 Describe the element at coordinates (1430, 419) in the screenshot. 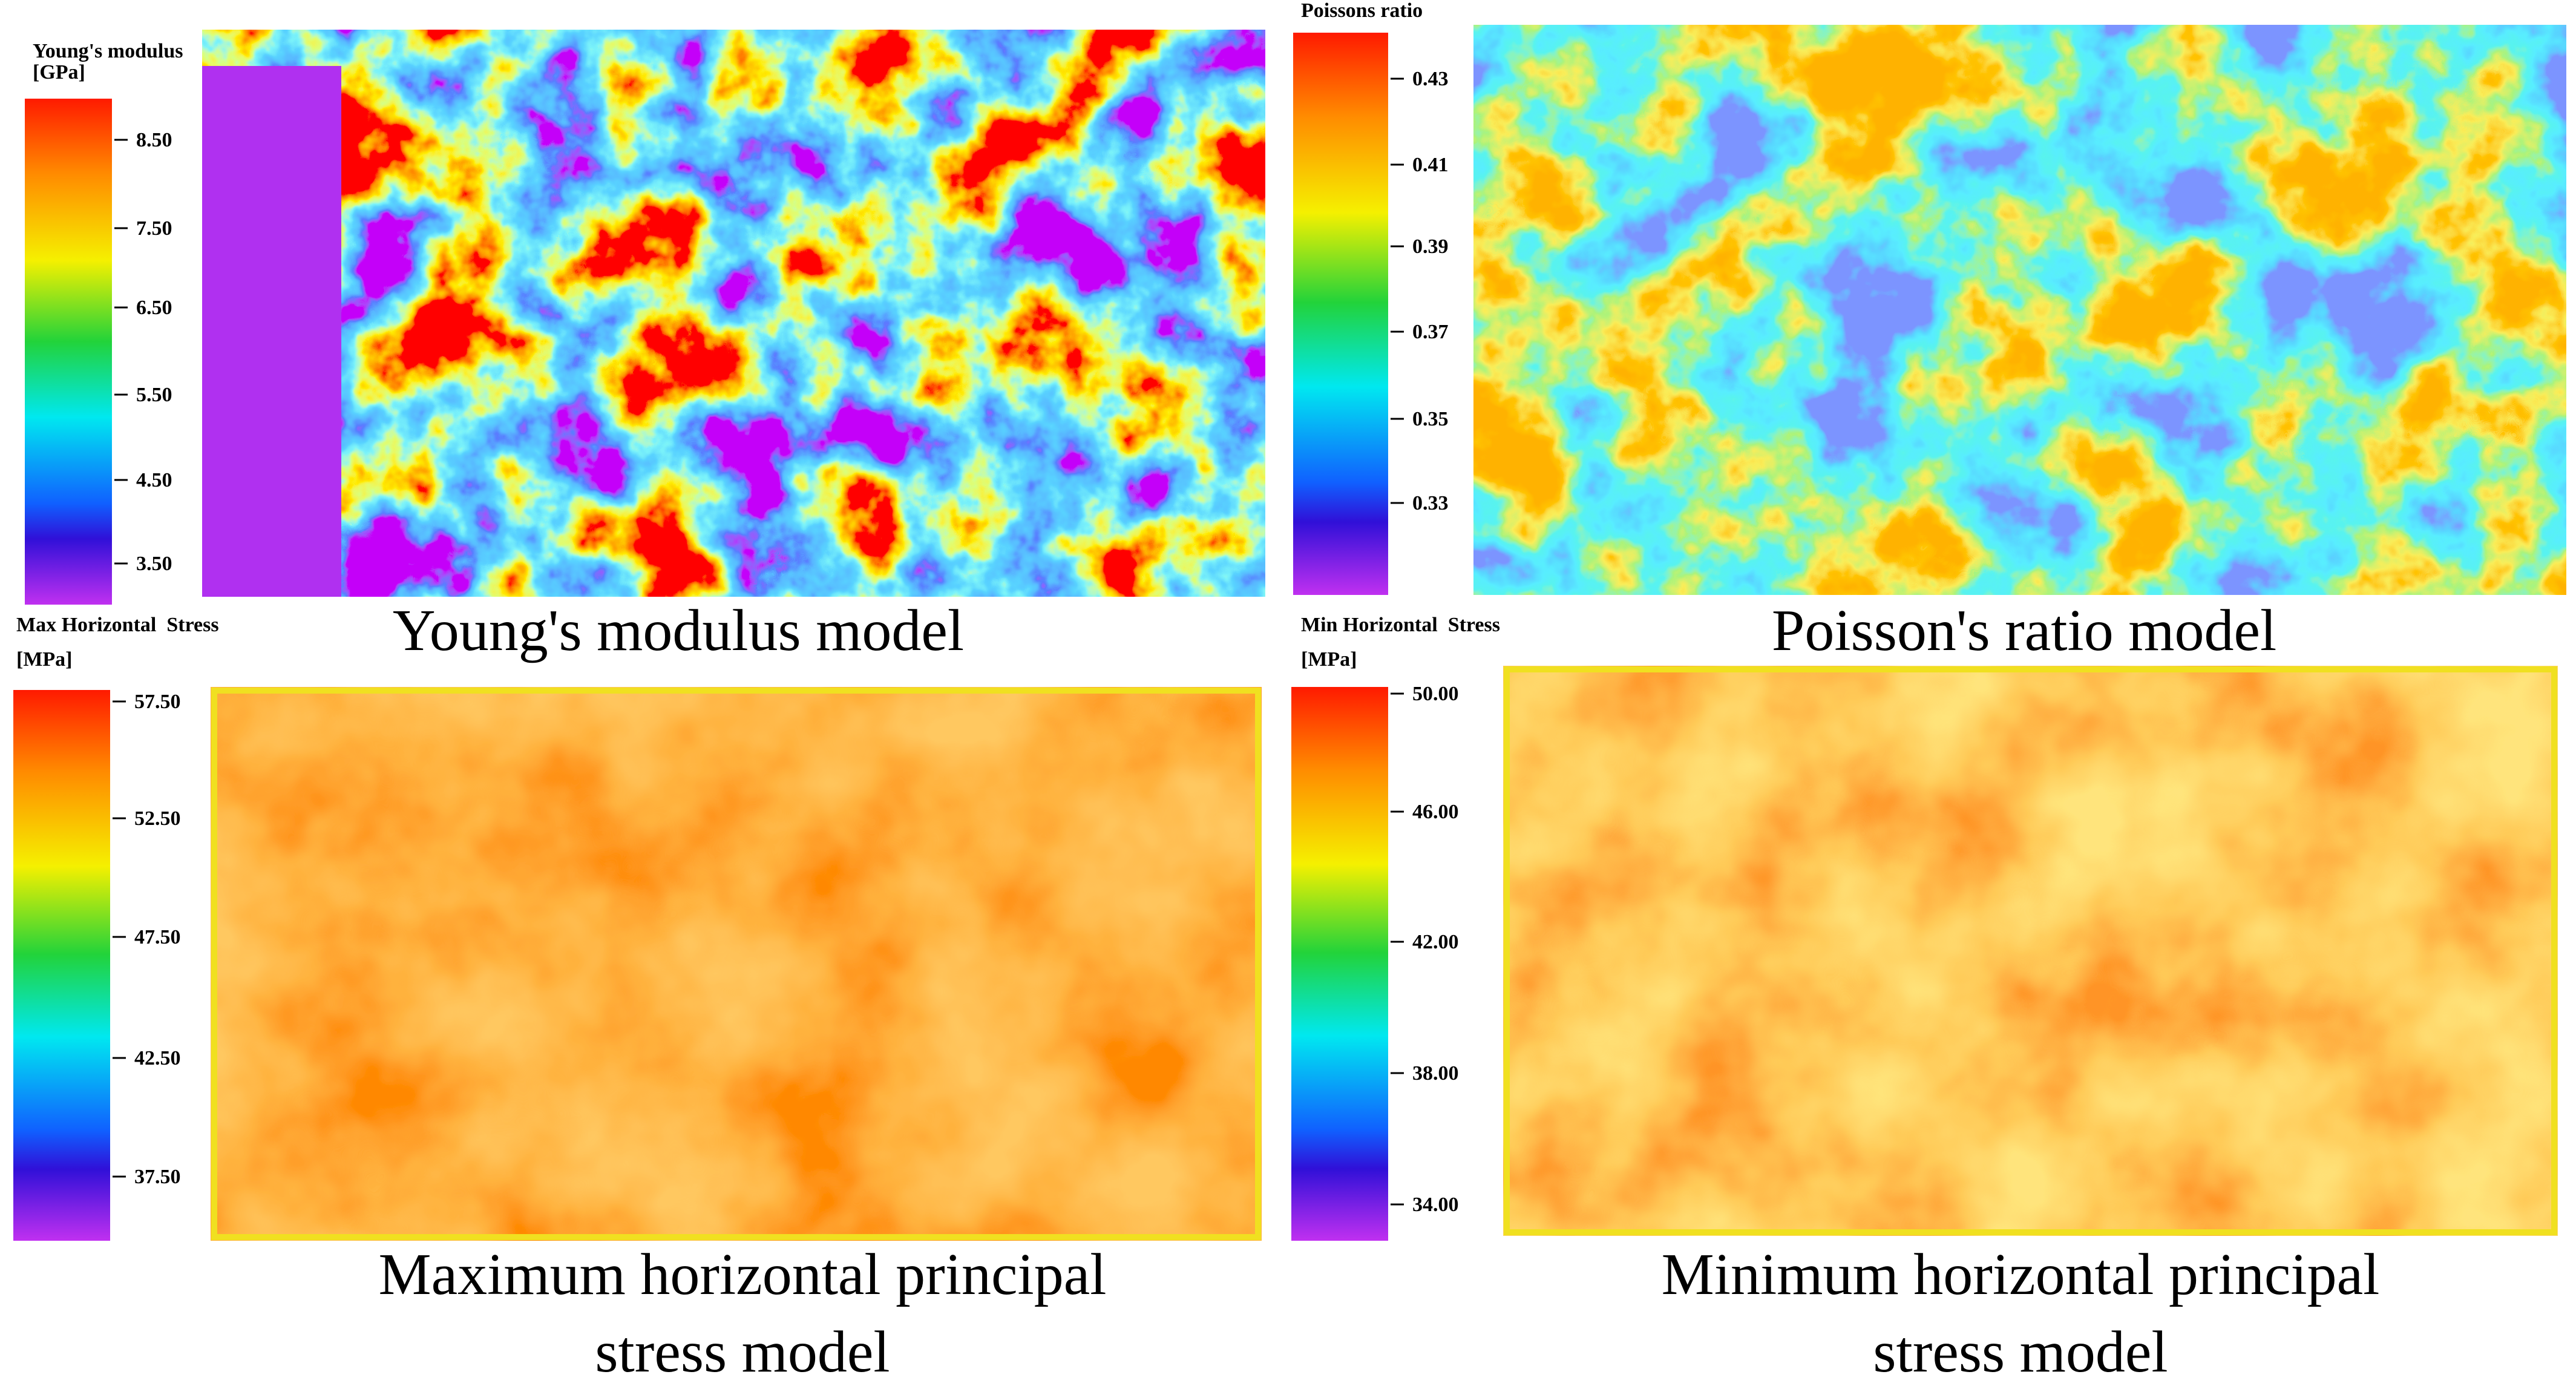

I see `colorbar-tick-label: 0.35` at that location.